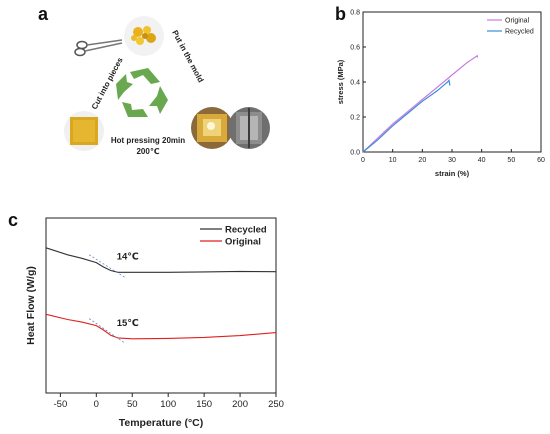 The height and width of the screenshot is (434, 550). What do you see at coordinates (276, 404) in the screenshot?
I see `x-tick-label: 250` at bounding box center [276, 404].